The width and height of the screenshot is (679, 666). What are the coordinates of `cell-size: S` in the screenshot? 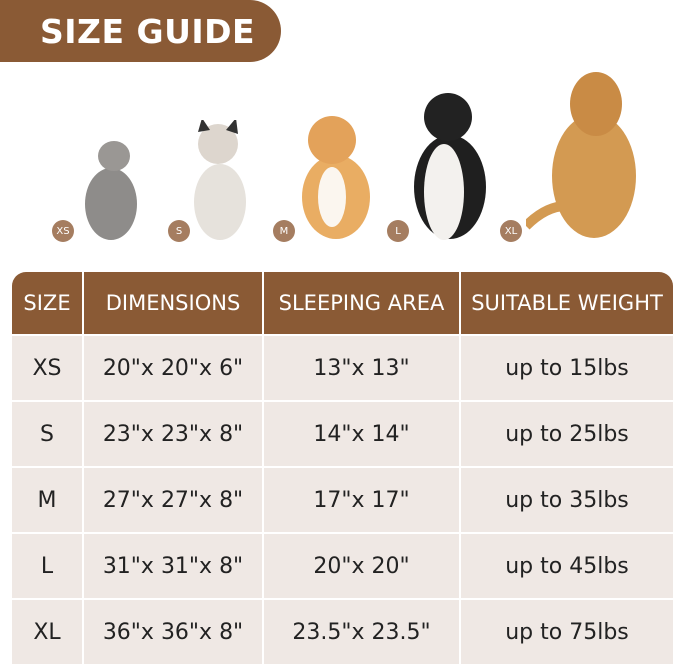 It's located at (47, 434).